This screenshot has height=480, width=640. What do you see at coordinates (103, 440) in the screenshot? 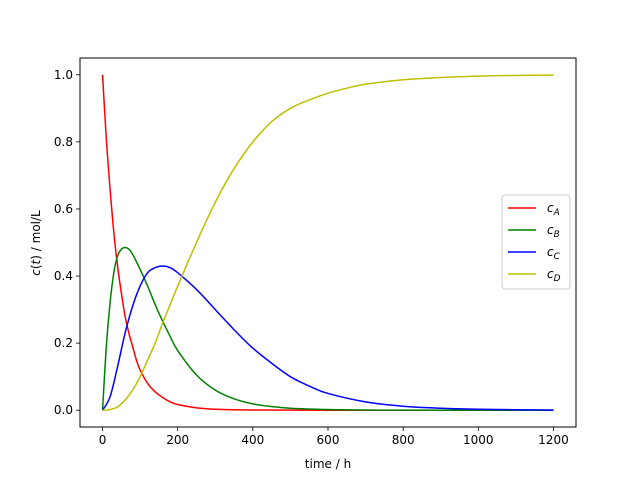
I see `x-tick-label: 0` at bounding box center [103, 440].